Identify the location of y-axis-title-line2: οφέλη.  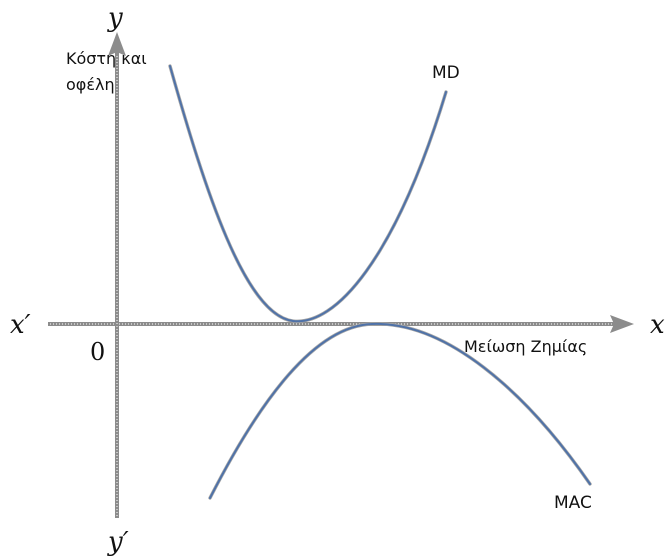
(90, 84).